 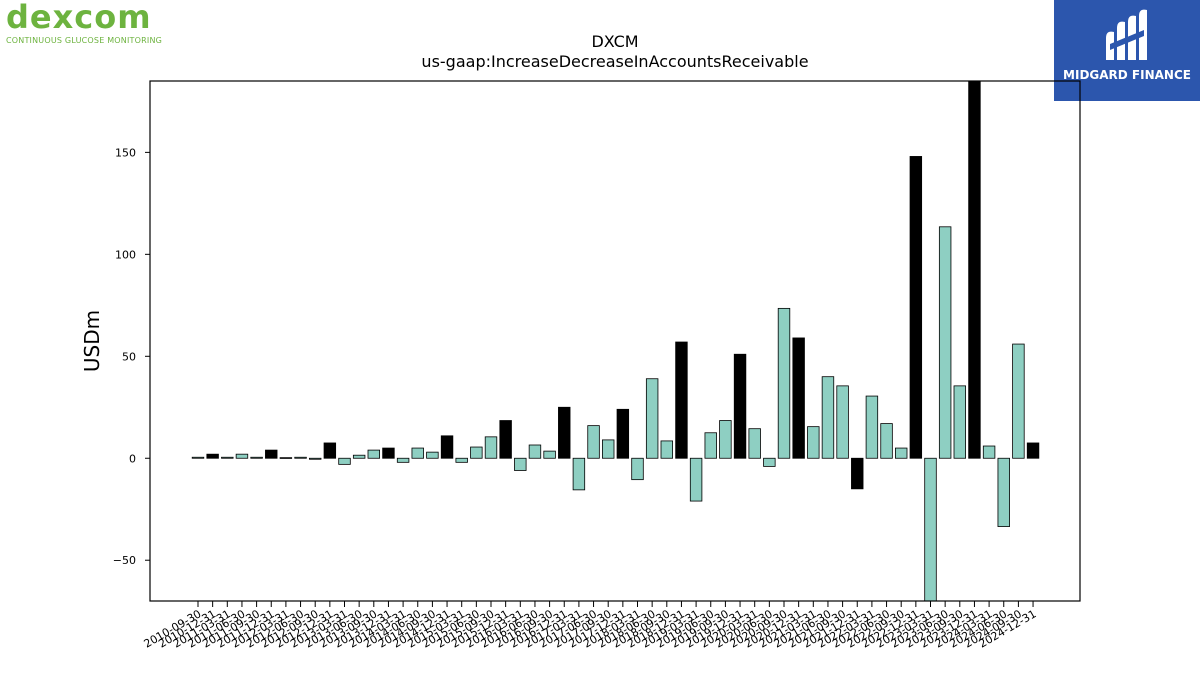 I want to click on y-tick-label: 0, so click(x=132, y=458).